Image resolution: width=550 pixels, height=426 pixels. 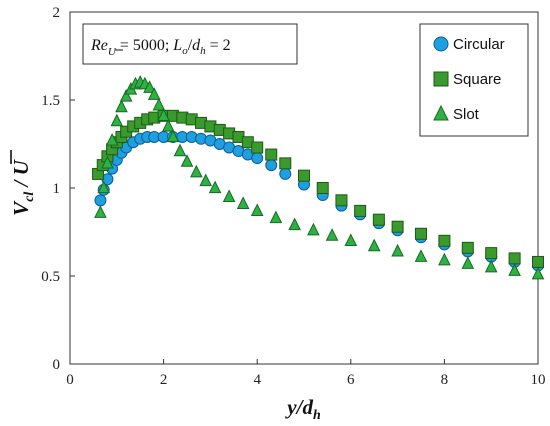 I want to click on annotation-lo: L, so click(x=177, y=45).